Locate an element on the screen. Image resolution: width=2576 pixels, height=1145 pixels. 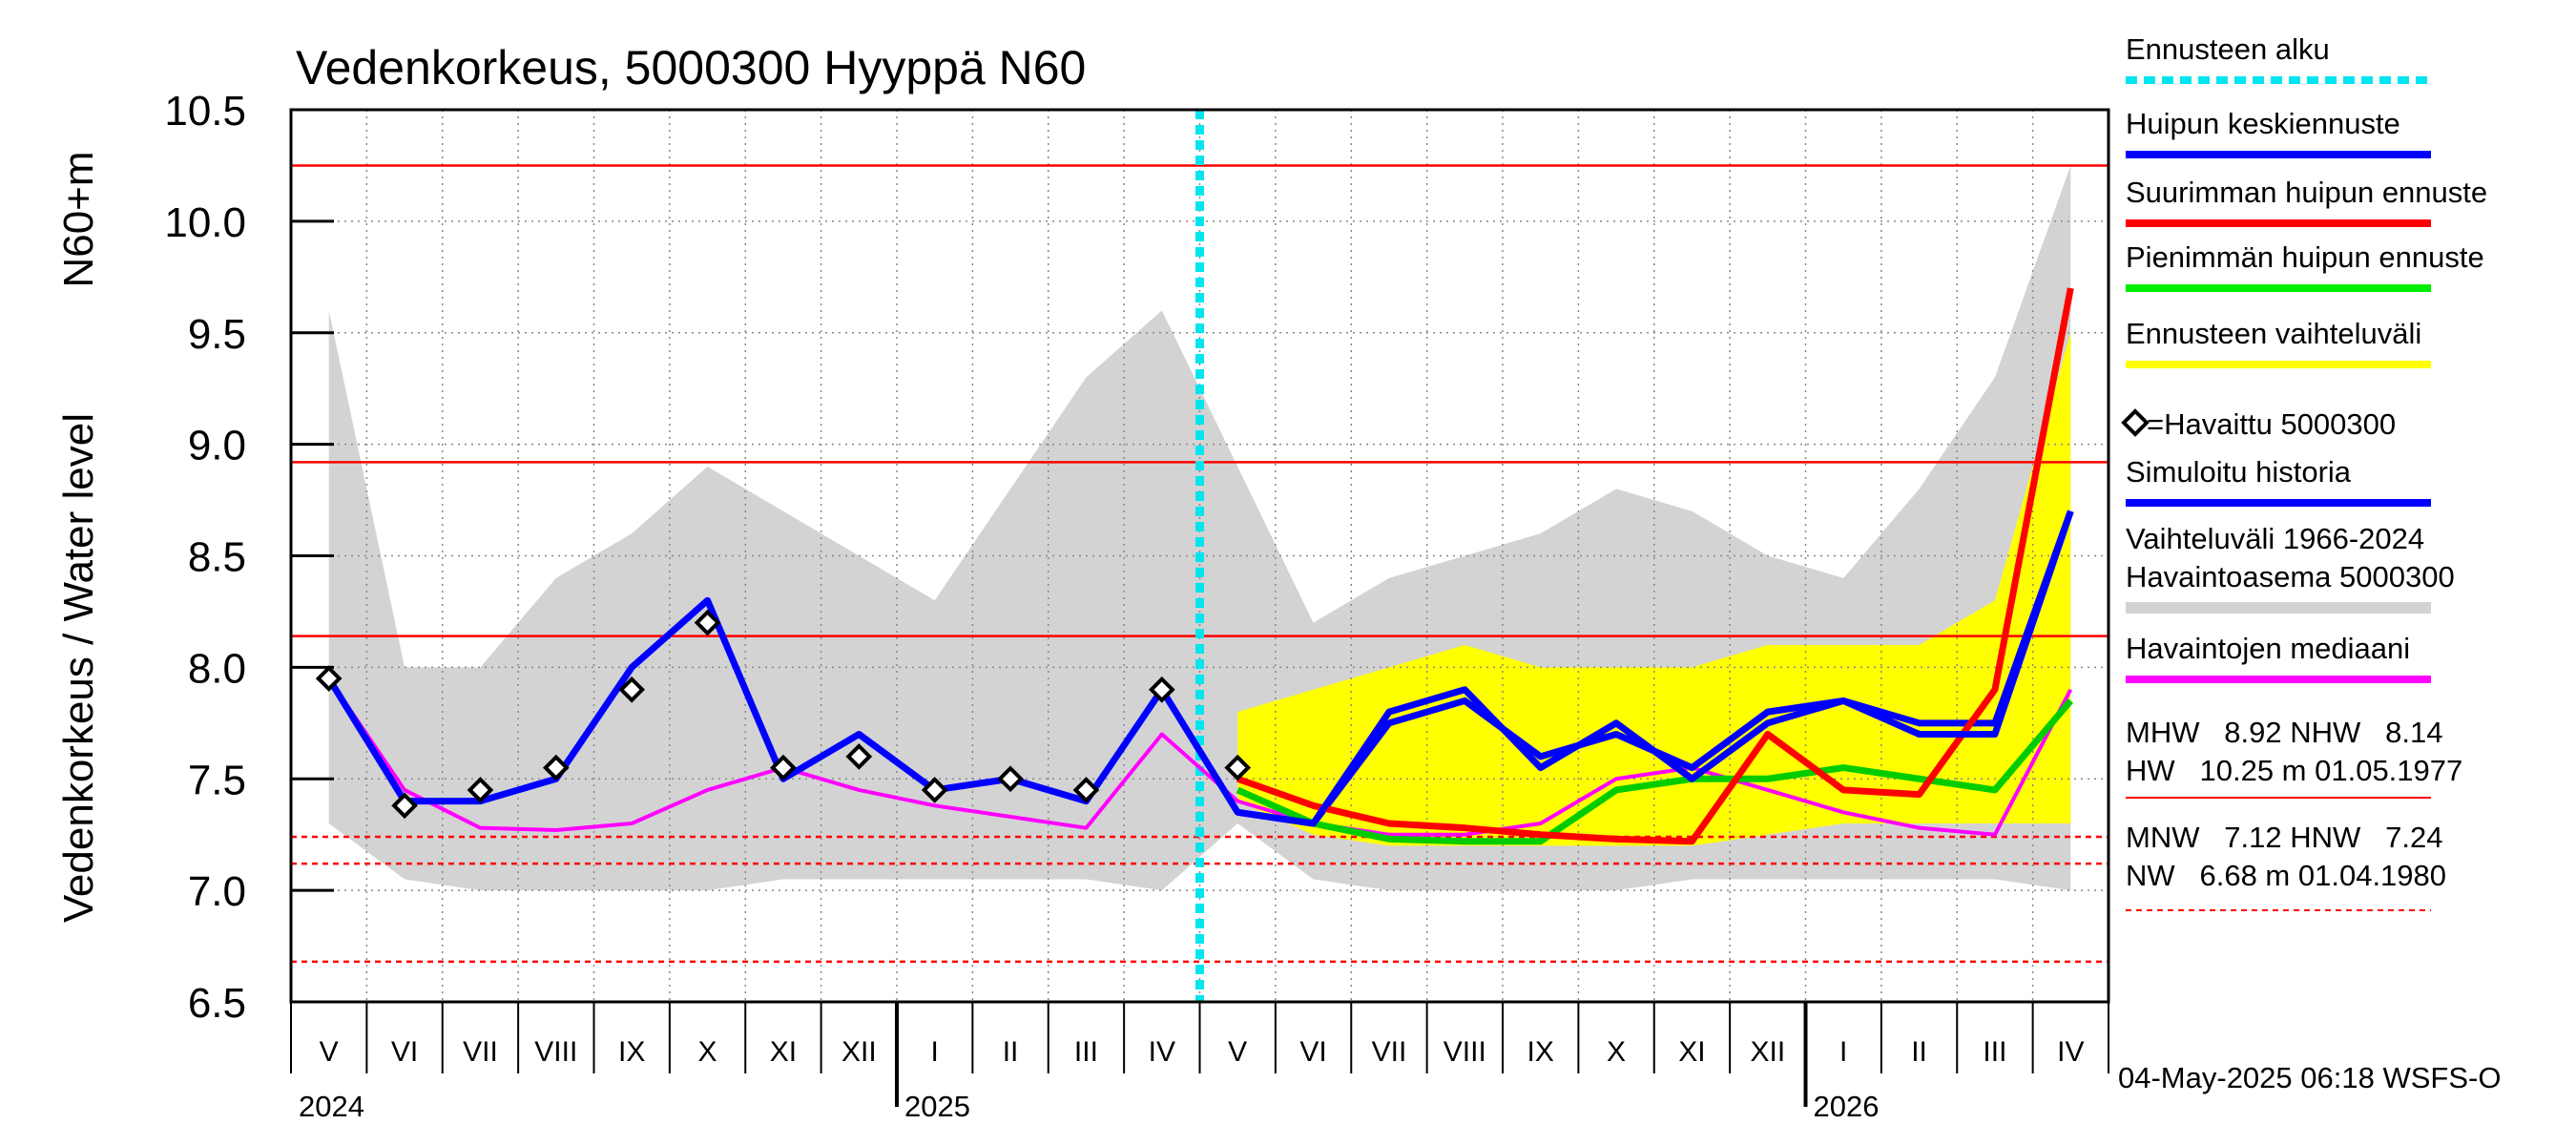
legend-marker is located at coordinates (2135, 422).